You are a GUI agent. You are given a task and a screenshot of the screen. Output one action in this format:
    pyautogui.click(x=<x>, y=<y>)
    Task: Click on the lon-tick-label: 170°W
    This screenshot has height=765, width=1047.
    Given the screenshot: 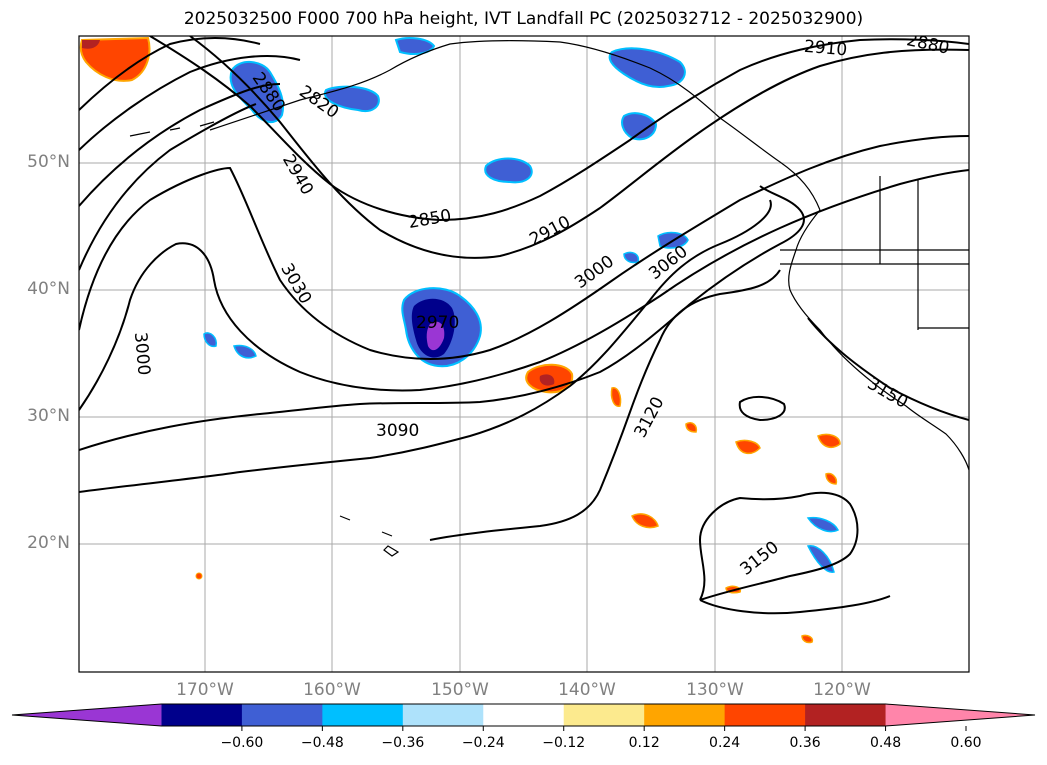 What is the action you would take?
    pyautogui.click(x=205, y=690)
    